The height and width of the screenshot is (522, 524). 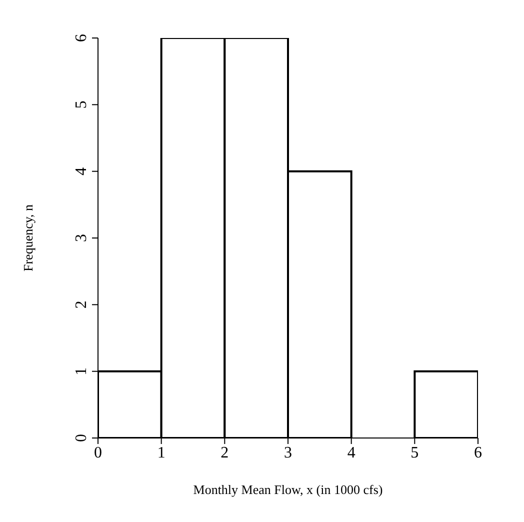 What do you see at coordinates (224, 453) in the screenshot?
I see `x-tick-label: 2` at bounding box center [224, 453].